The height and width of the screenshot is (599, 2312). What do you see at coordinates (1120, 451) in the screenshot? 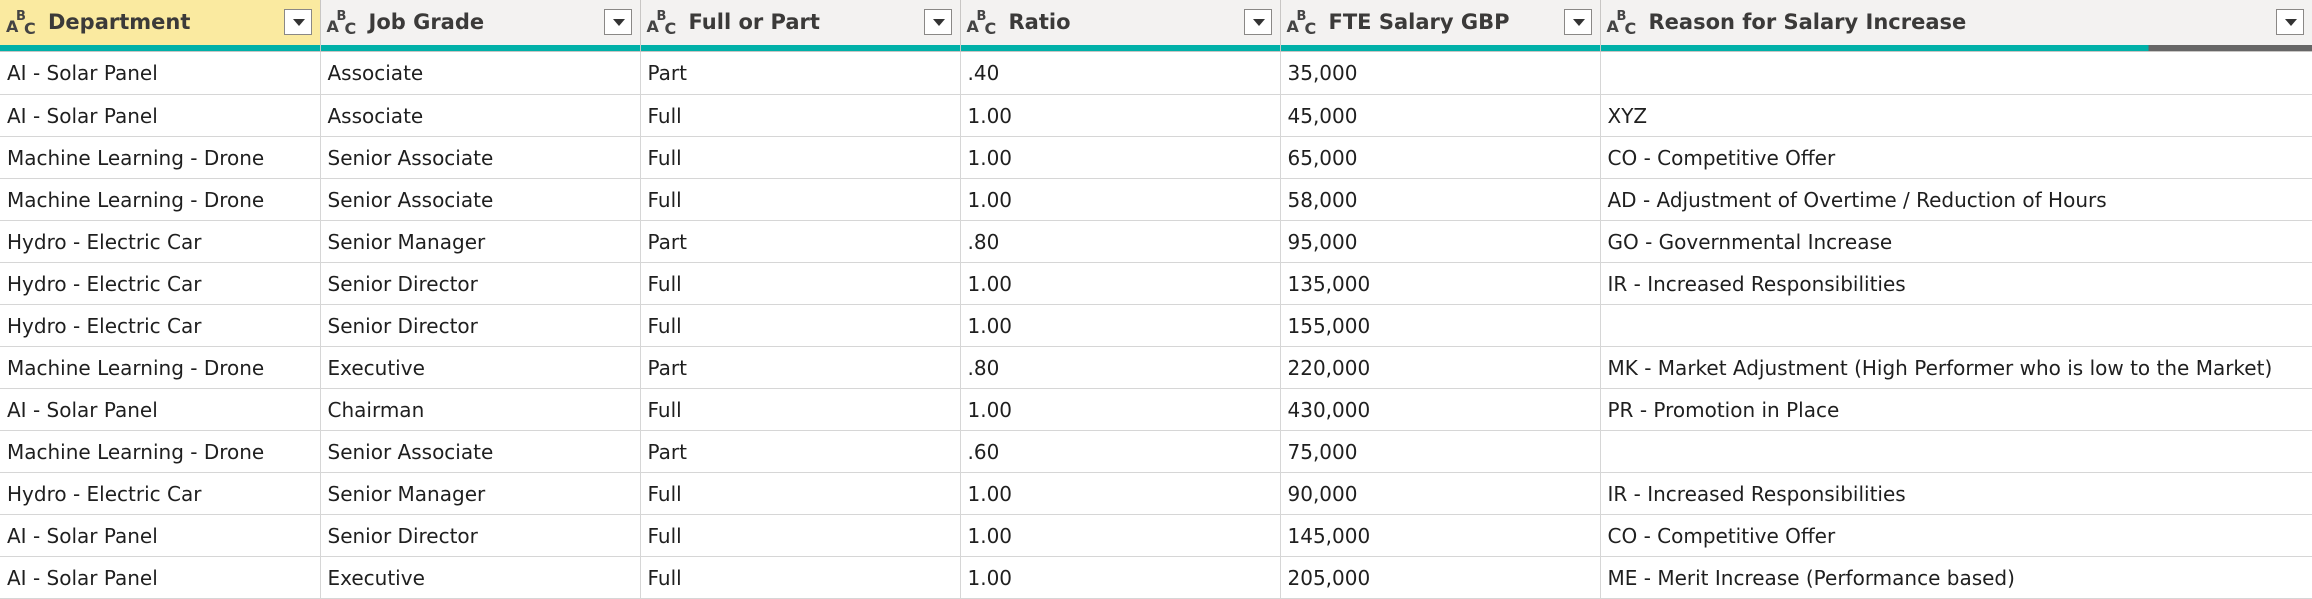
I see `cell-ratio: .60` at bounding box center [1120, 451].